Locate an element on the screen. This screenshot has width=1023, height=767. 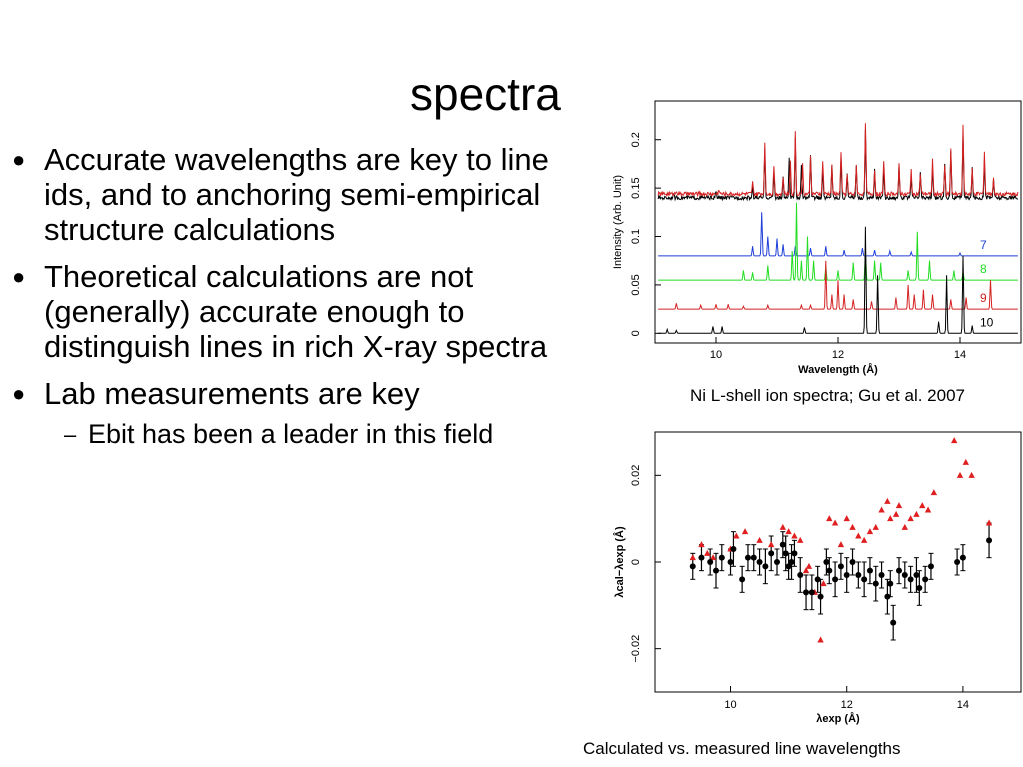
y-tick-label: 0.2 is located at coordinates (636, 139).